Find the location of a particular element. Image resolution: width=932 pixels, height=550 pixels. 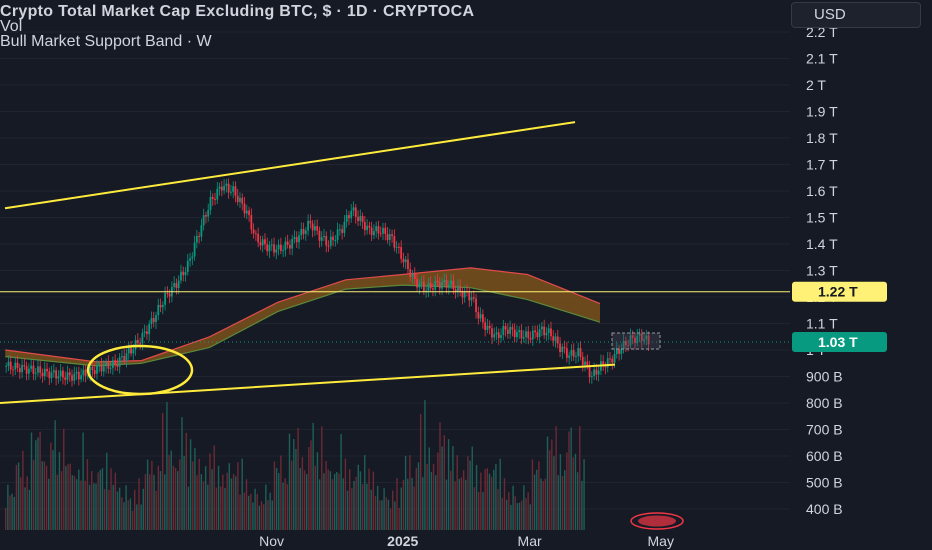

price-tick-label: 400 B is located at coordinates (824, 509).